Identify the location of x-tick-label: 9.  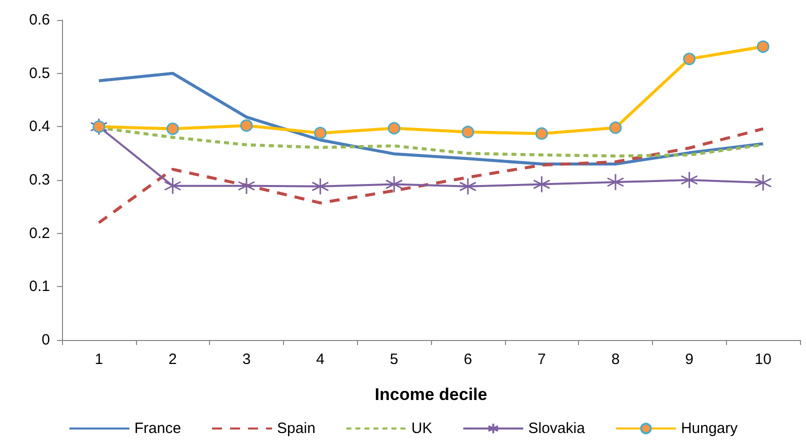
(689, 359).